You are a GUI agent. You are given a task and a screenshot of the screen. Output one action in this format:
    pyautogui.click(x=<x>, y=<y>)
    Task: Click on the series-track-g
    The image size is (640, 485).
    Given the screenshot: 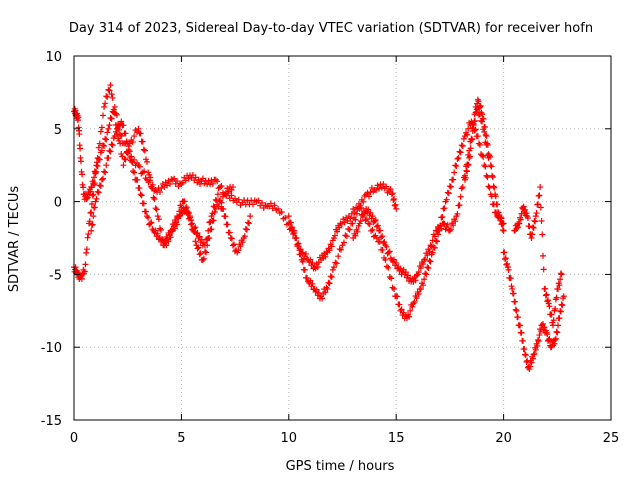 What is the action you would take?
    pyautogui.click(x=533, y=311)
    